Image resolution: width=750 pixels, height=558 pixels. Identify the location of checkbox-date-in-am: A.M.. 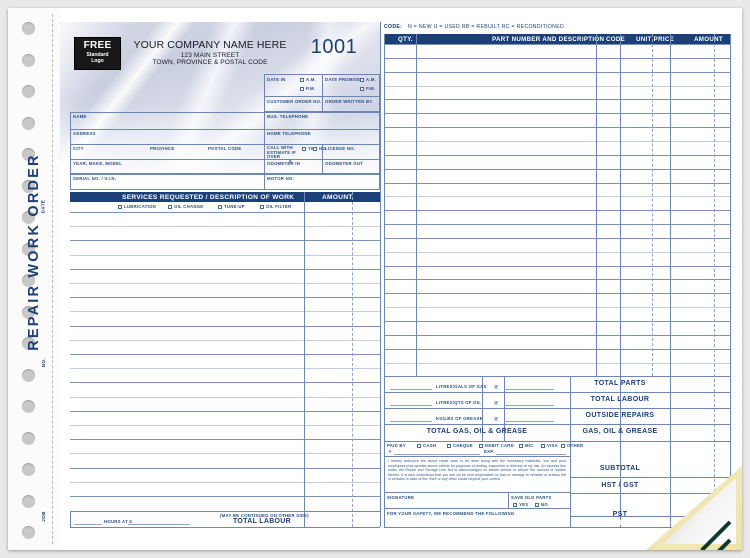
(308, 79).